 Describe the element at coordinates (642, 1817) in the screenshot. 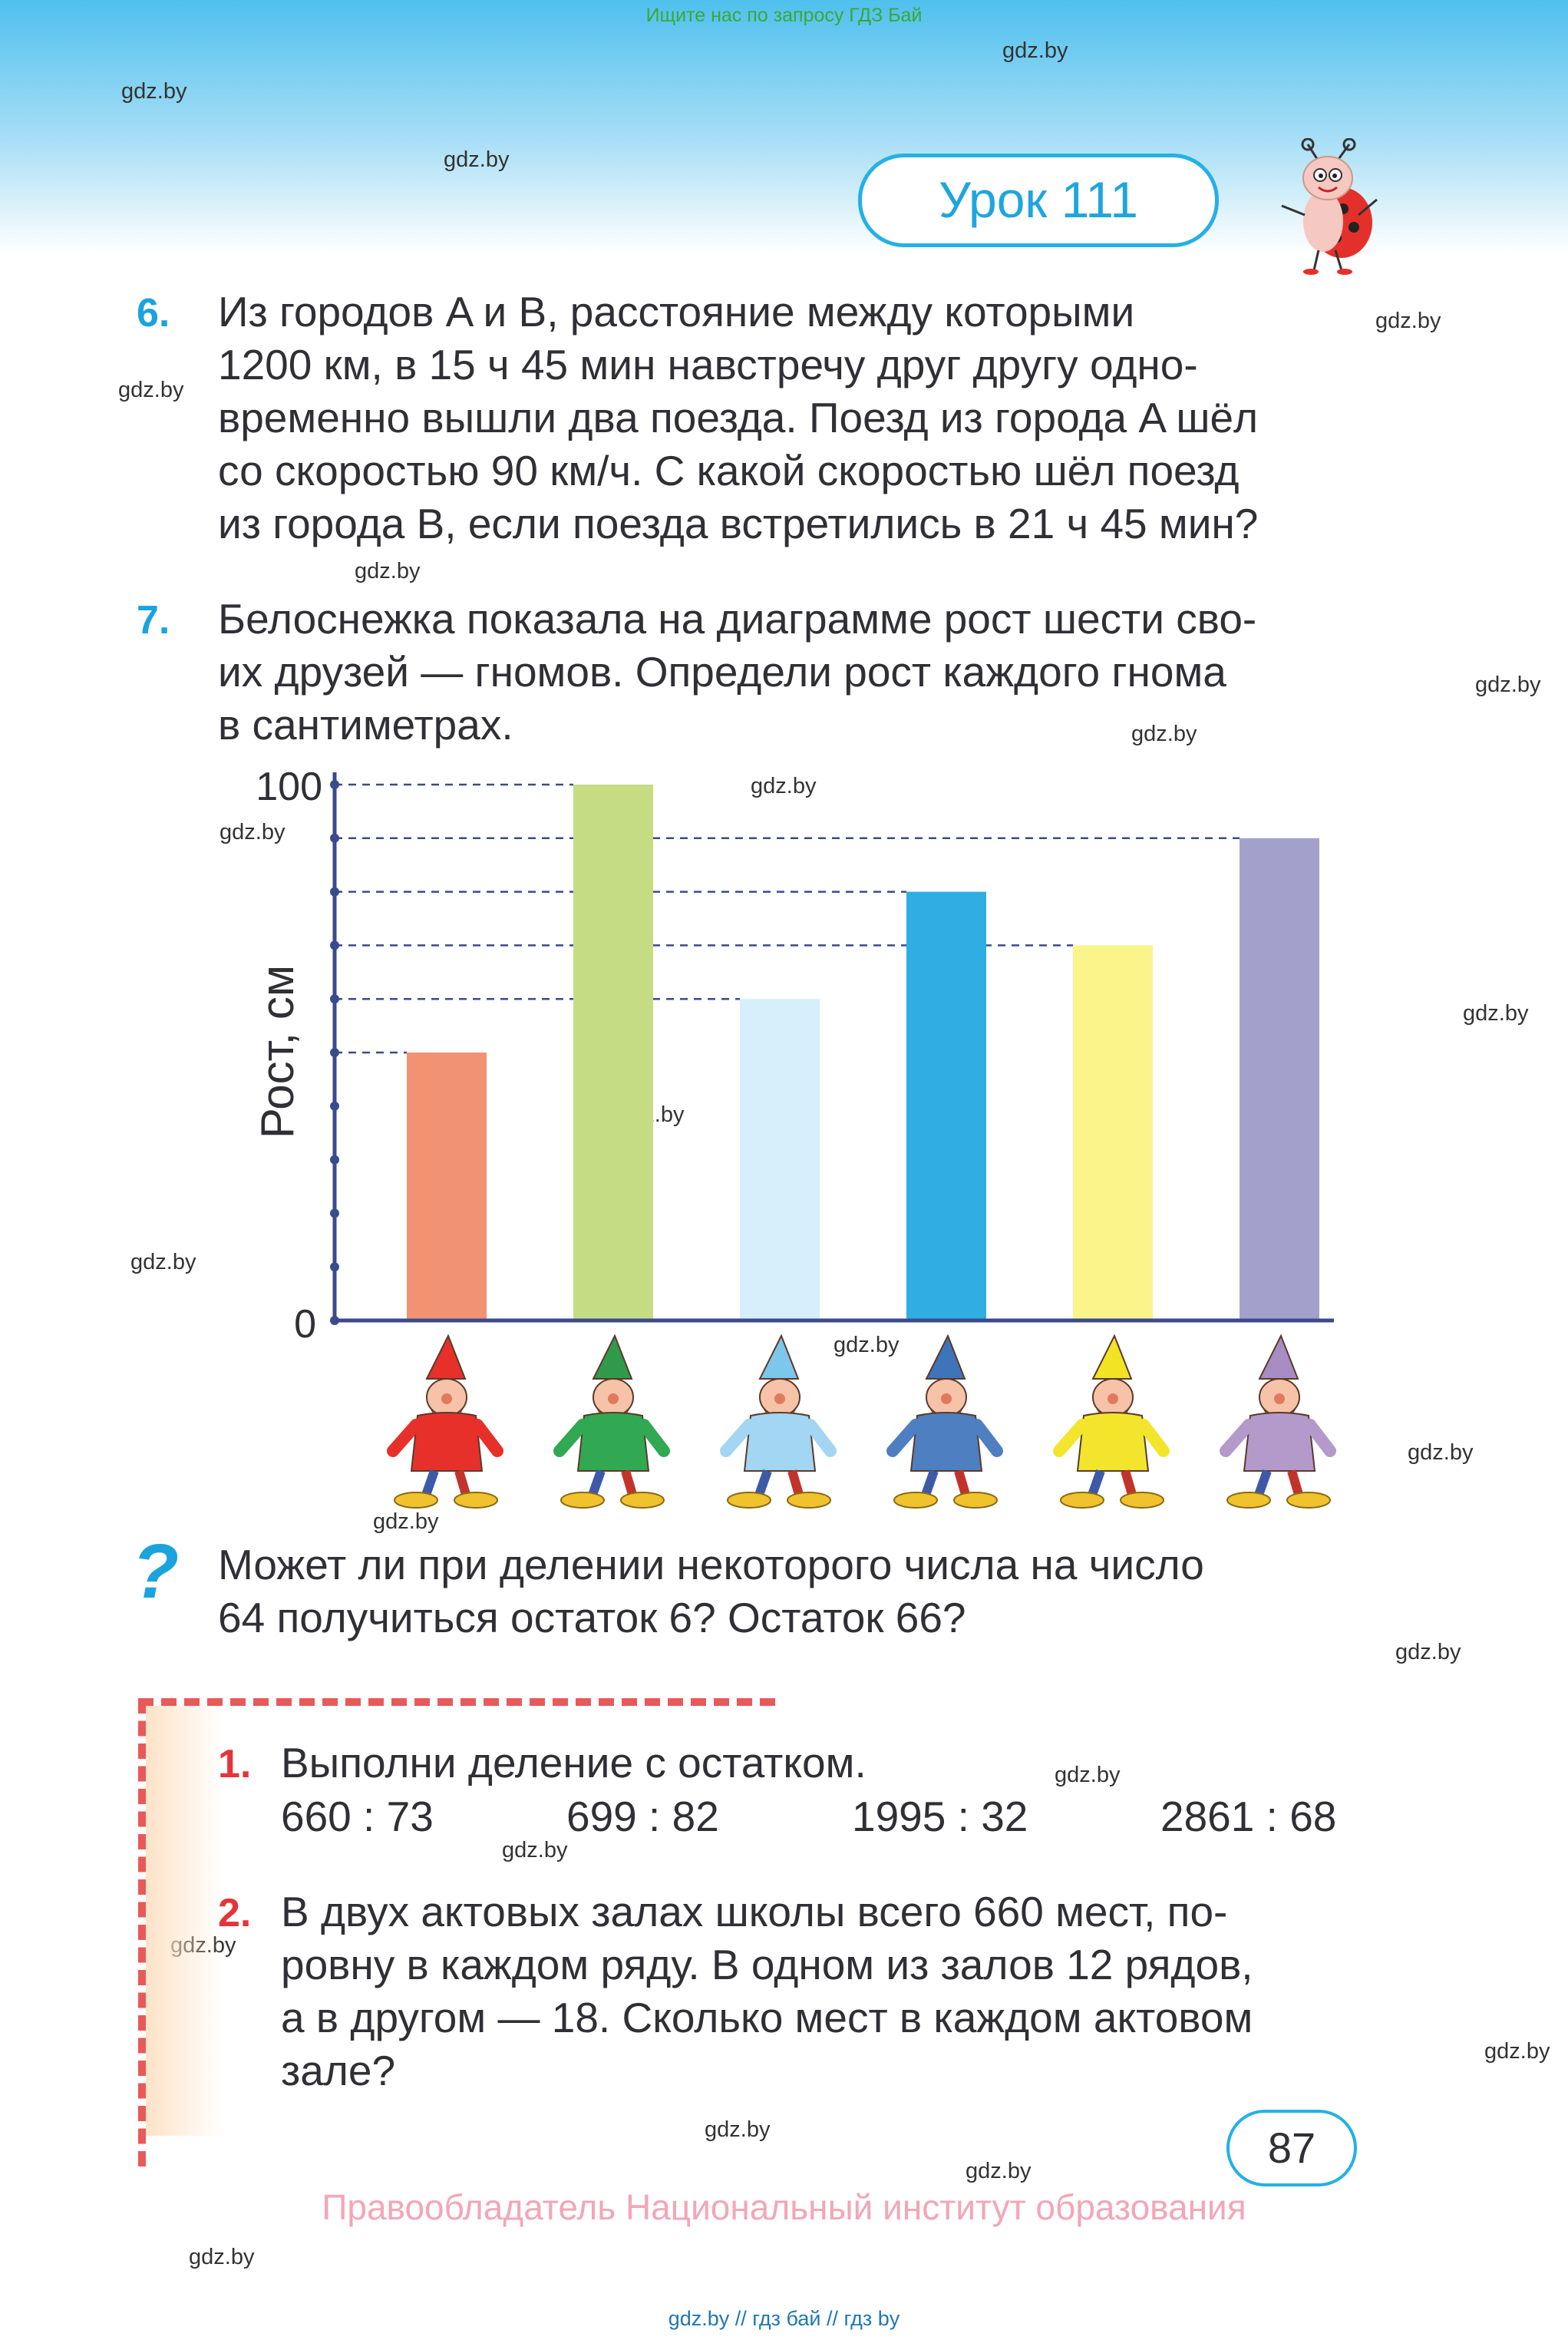

I see `division-example: 699 : 82` at that location.